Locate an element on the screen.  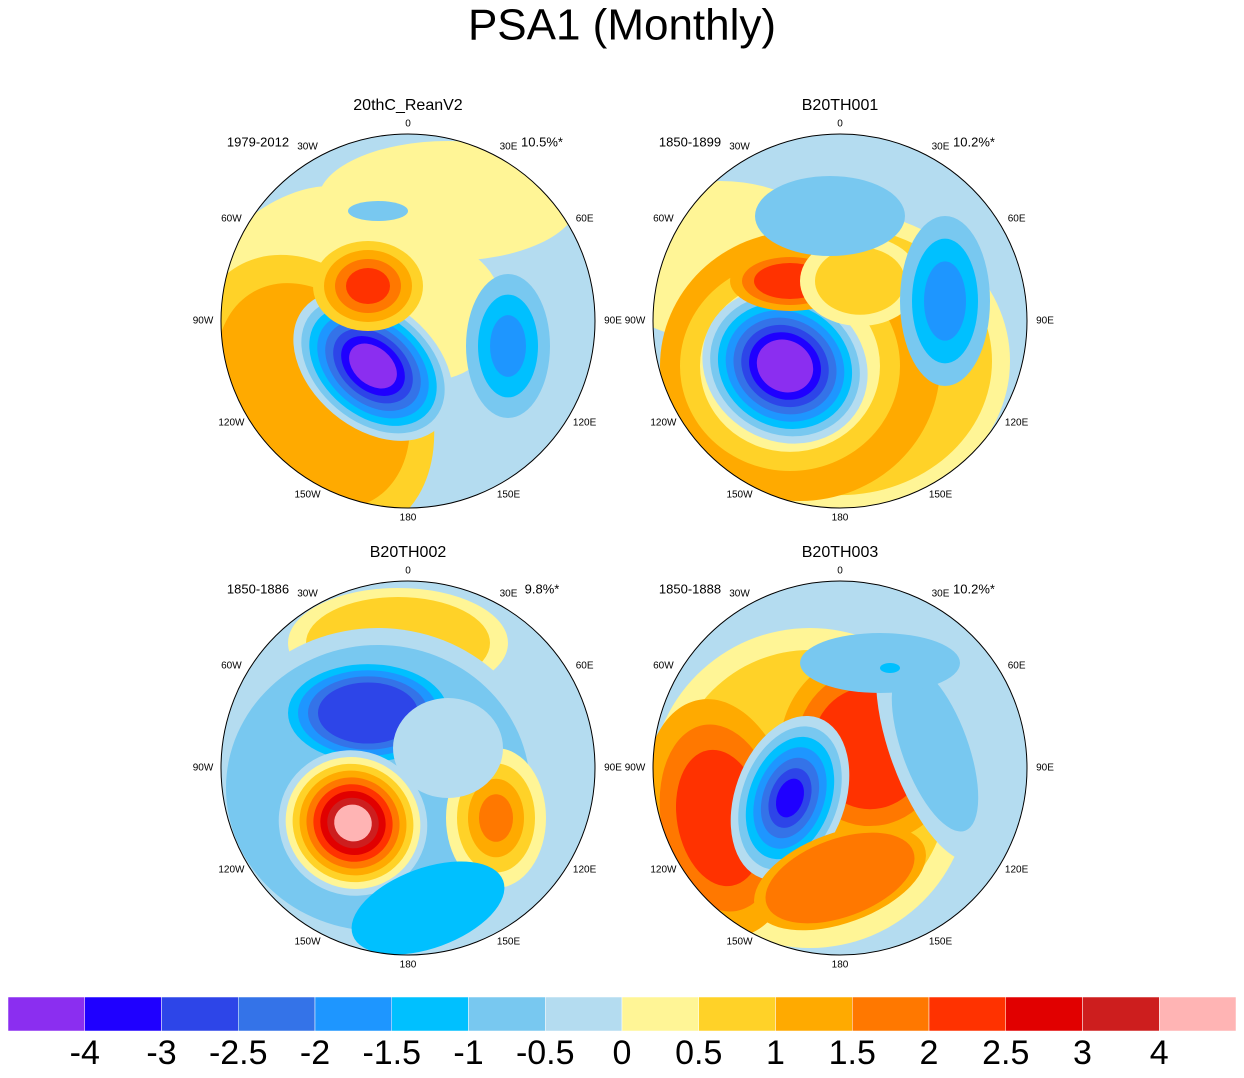
panel-variance: 10.5%* is located at coordinates (542, 141).